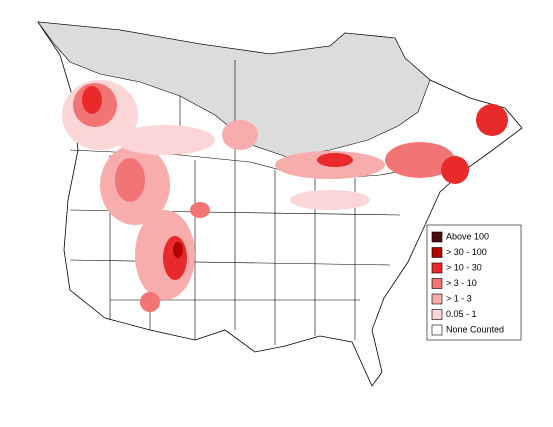 The width and height of the screenshot is (553, 427). What do you see at coordinates (461, 314) in the screenshot?
I see `legend-label: 0.05 - 1` at bounding box center [461, 314].